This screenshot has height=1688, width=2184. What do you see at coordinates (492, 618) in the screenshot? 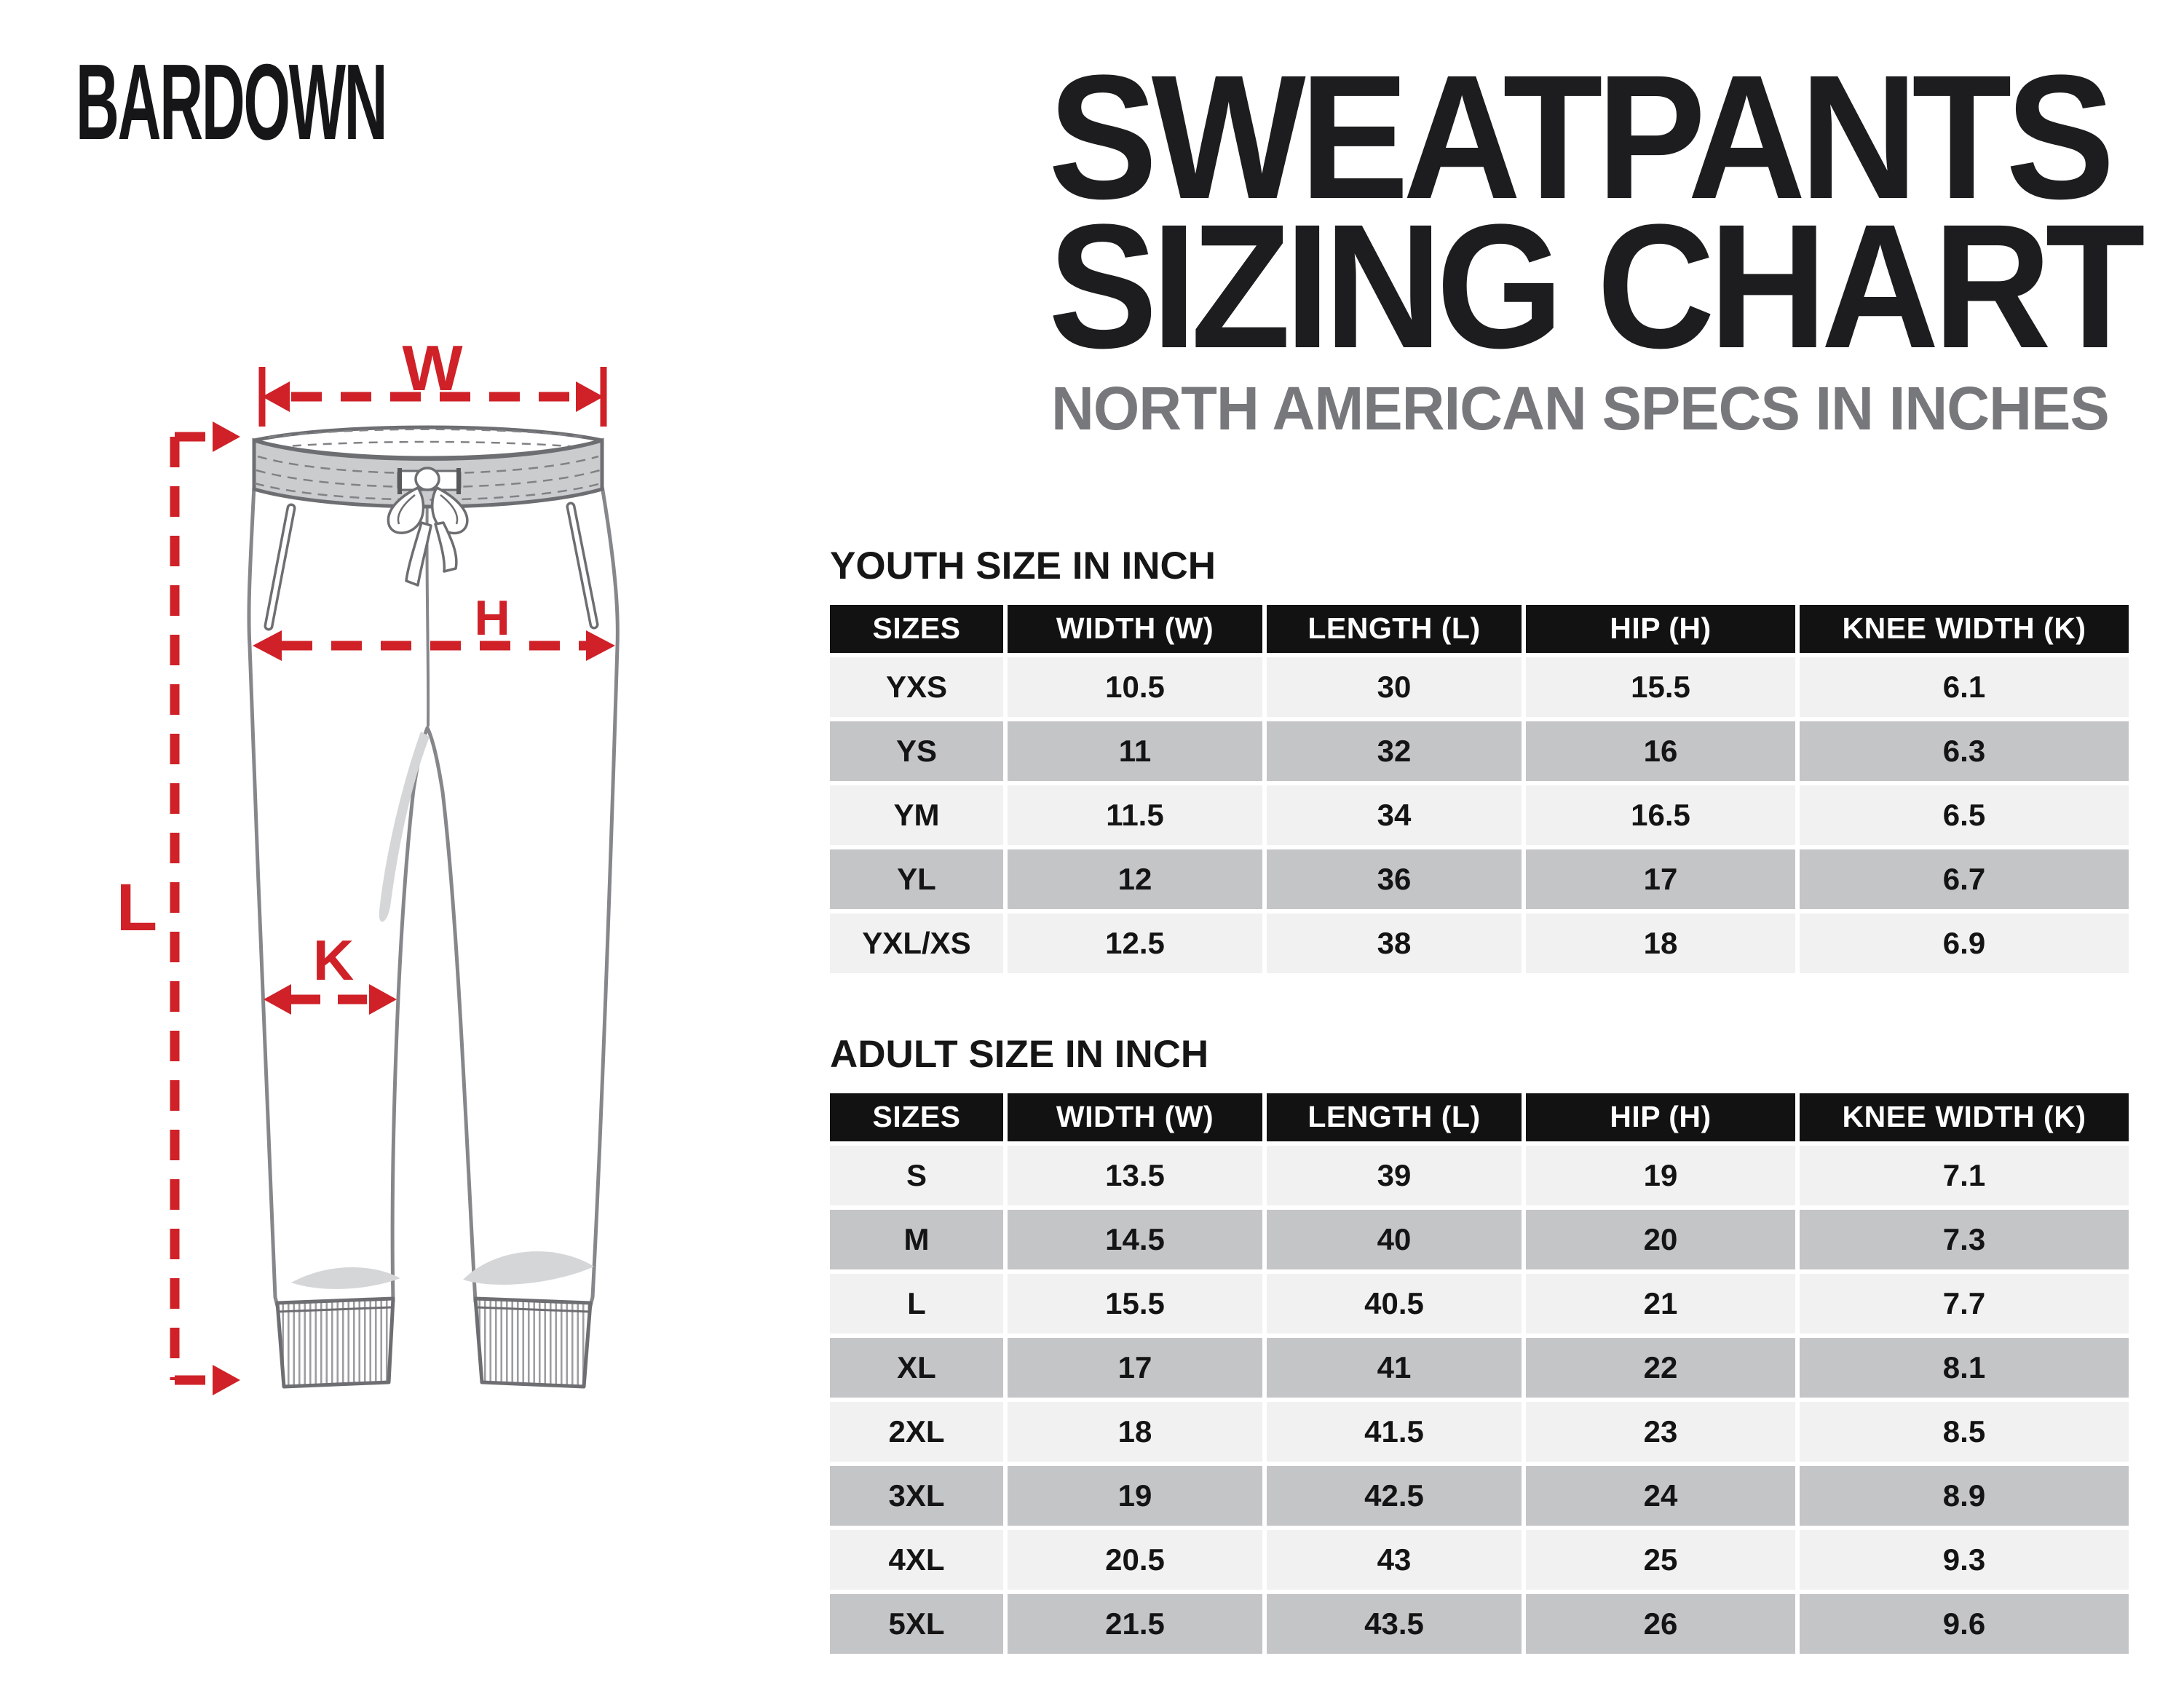
I see `hip-label: H` at bounding box center [492, 618].